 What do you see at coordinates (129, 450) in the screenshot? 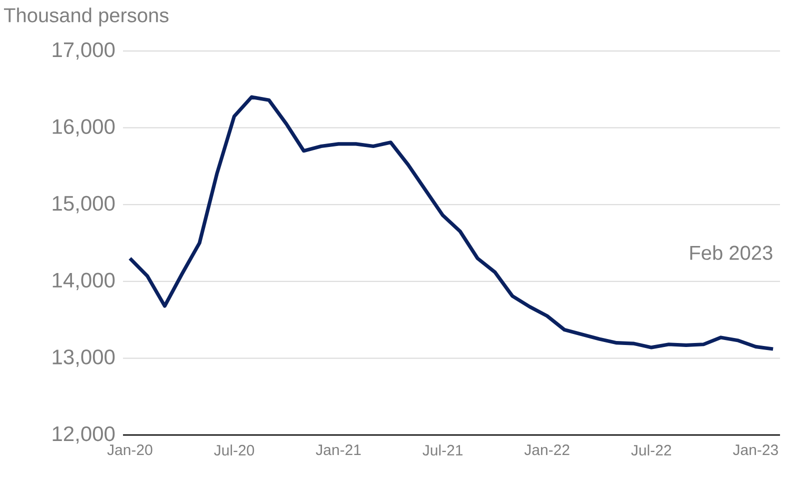
I see `x-tick-label: Jan-20` at bounding box center [129, 450].